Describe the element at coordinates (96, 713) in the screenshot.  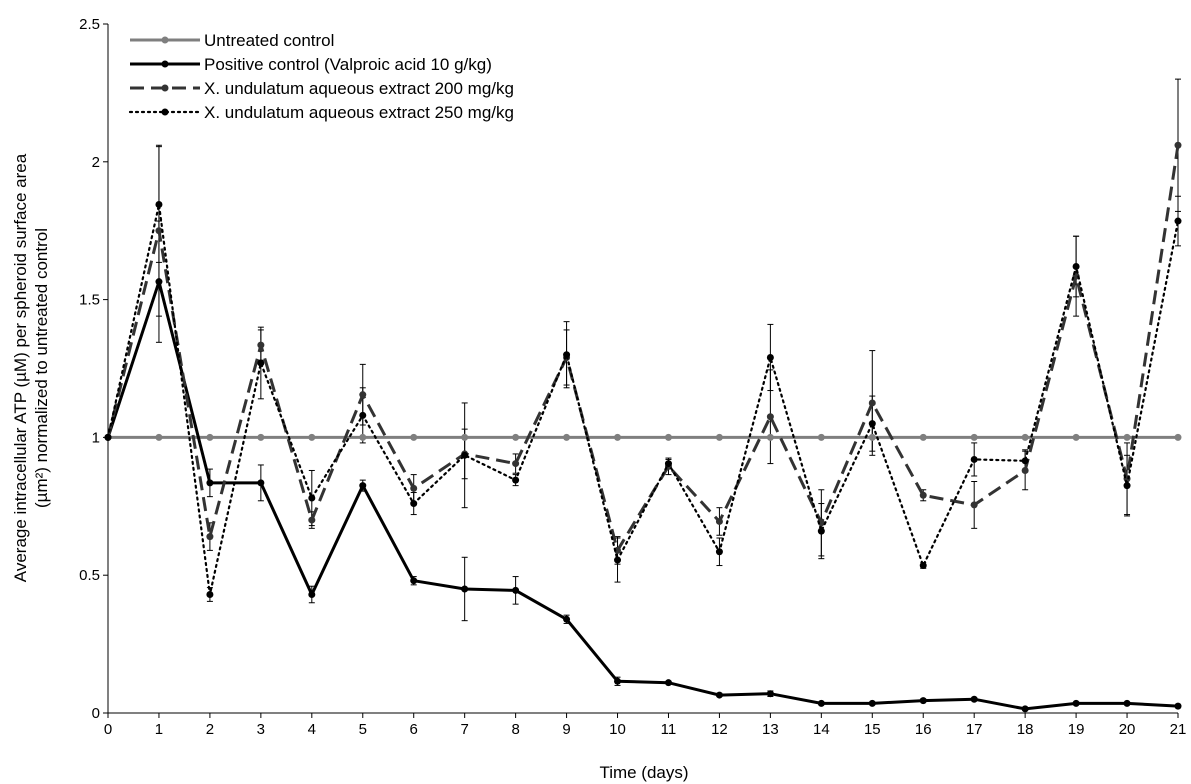
I see `y-tick-label: 0` at that location.